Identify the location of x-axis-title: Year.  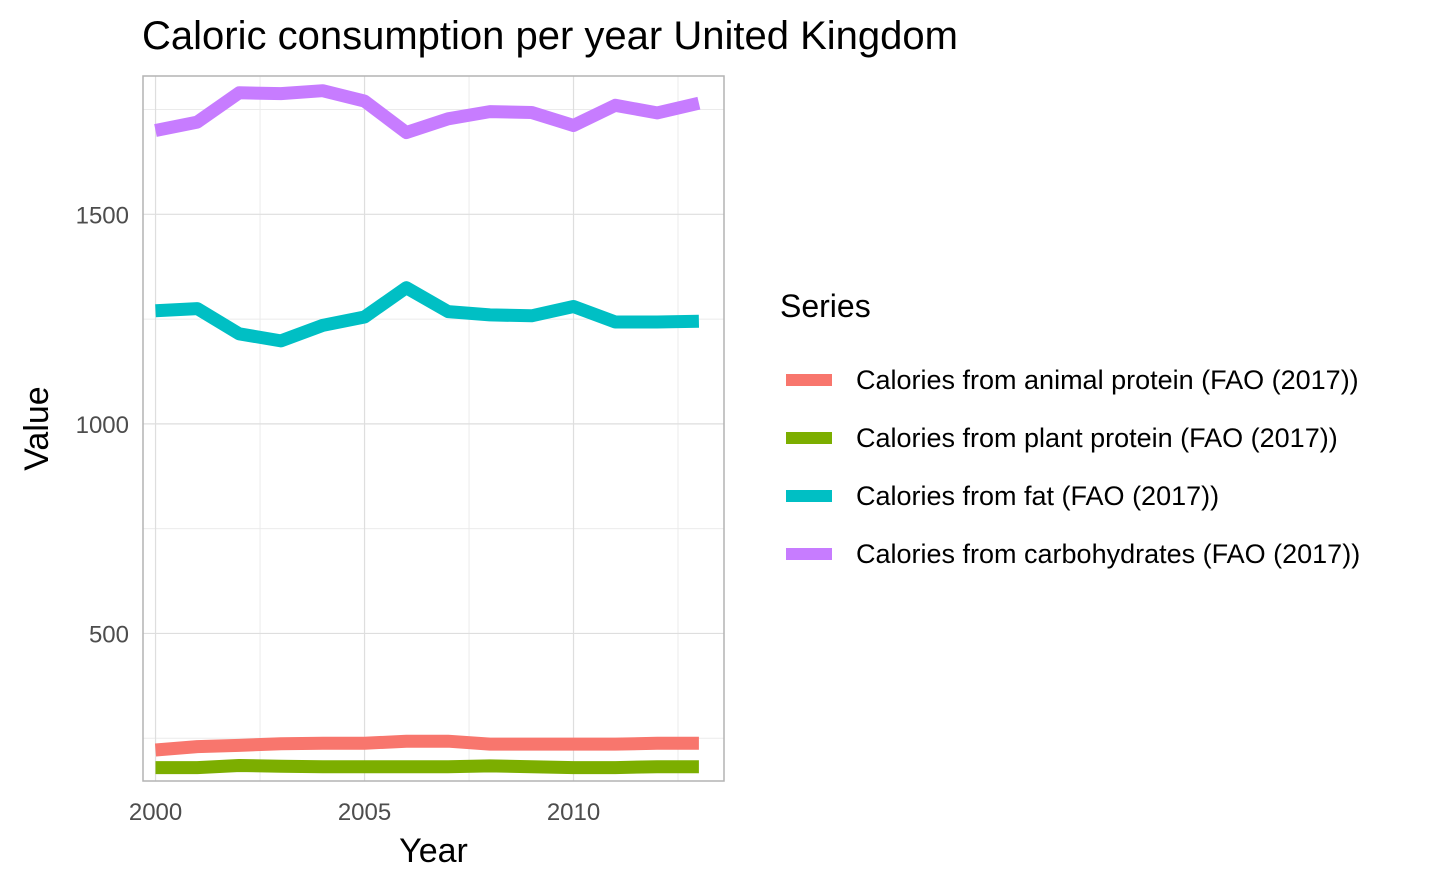
(433, 851).